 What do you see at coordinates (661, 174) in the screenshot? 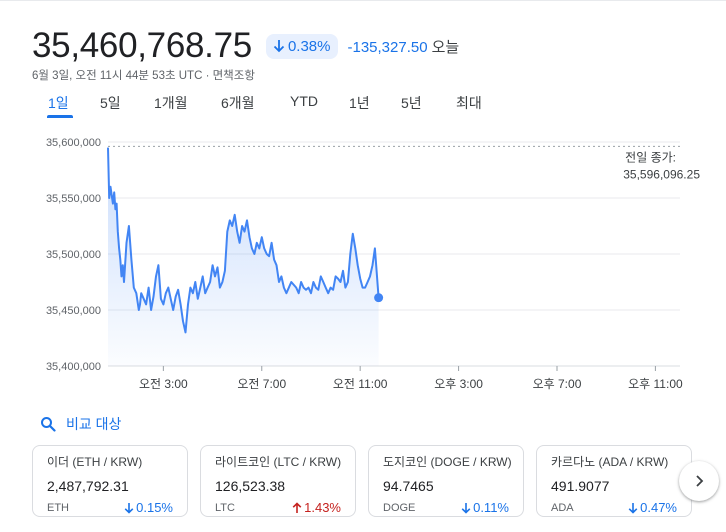
I see `previous-close-value: 35,596,096.25` at bounding box center [661, 174].